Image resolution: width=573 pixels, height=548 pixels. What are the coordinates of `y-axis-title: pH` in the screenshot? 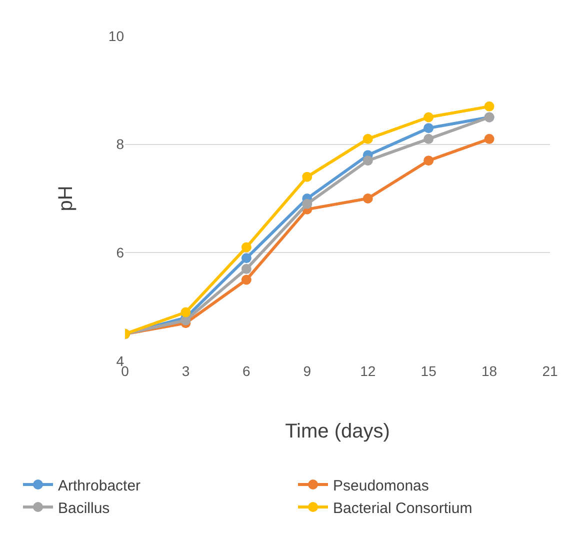 It's located at (65, 199).